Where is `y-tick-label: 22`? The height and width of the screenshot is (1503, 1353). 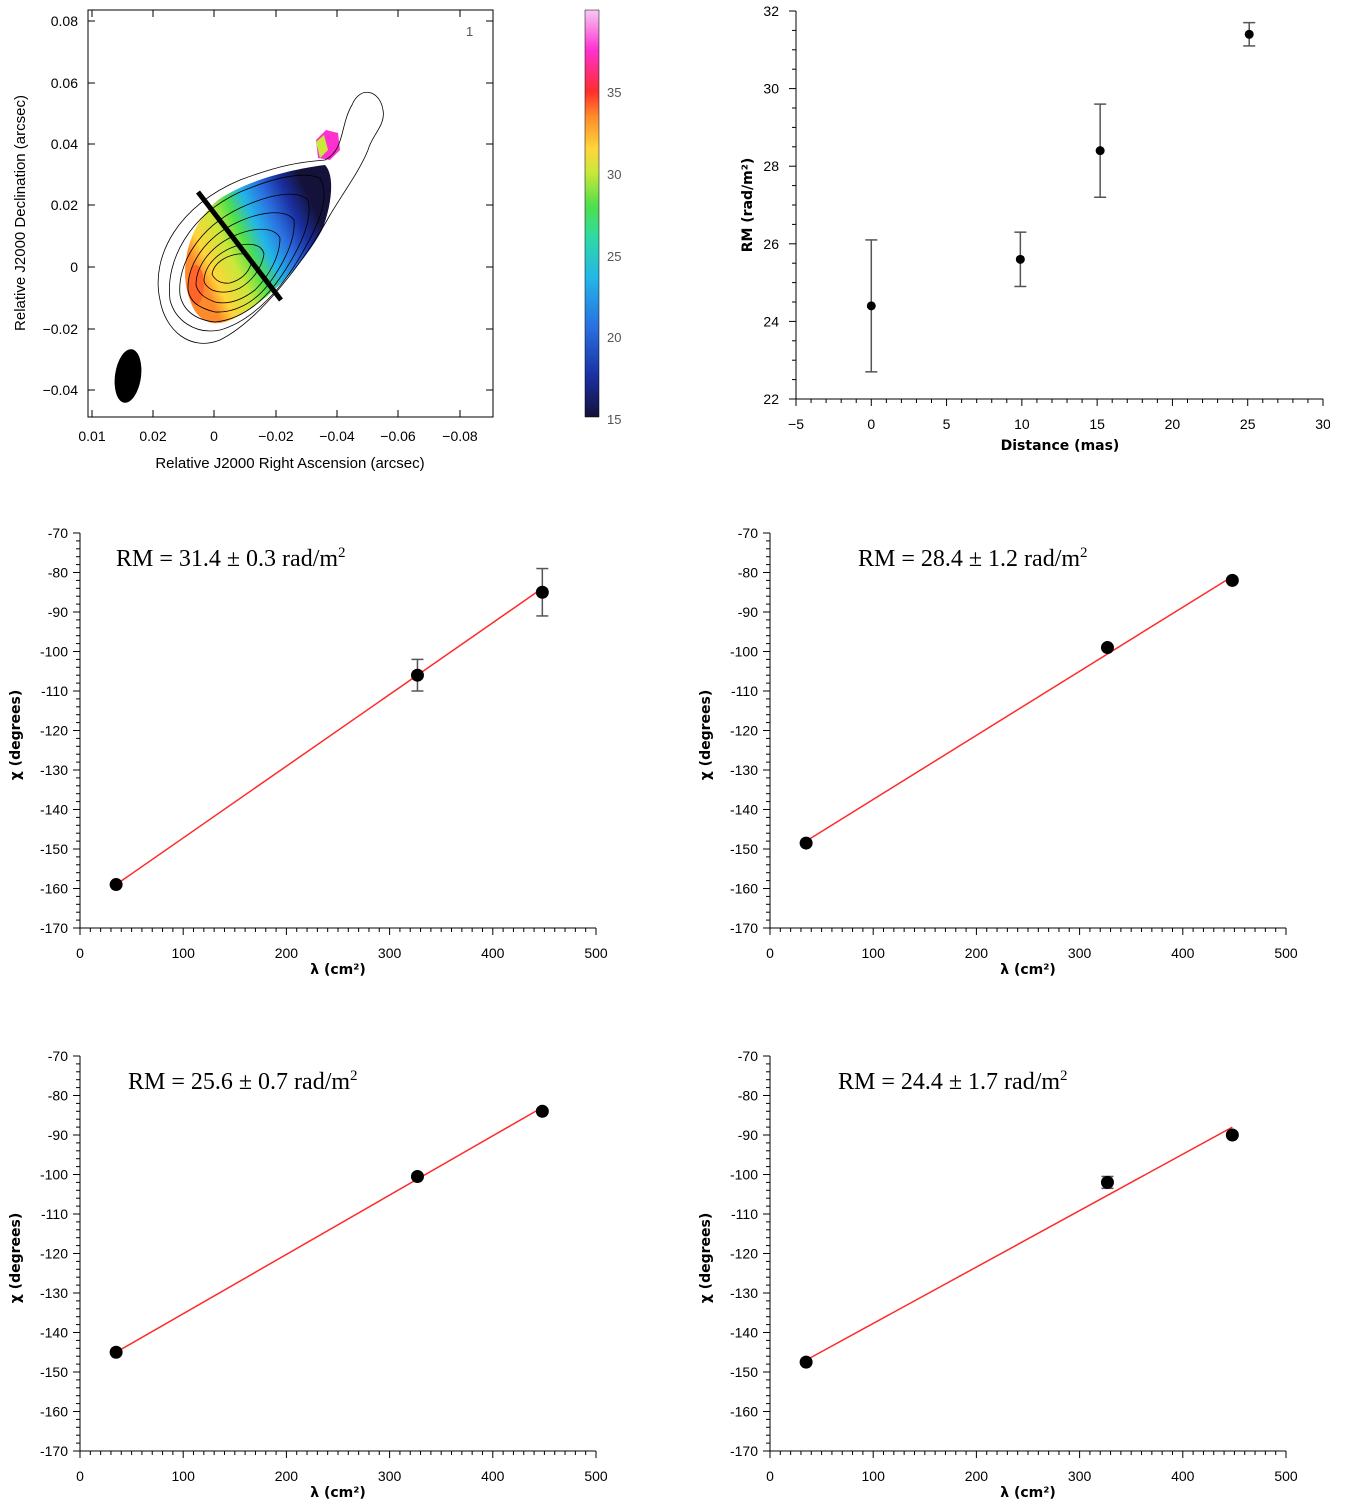 y-tick-label: 22 is located at coordinates (771, 399).